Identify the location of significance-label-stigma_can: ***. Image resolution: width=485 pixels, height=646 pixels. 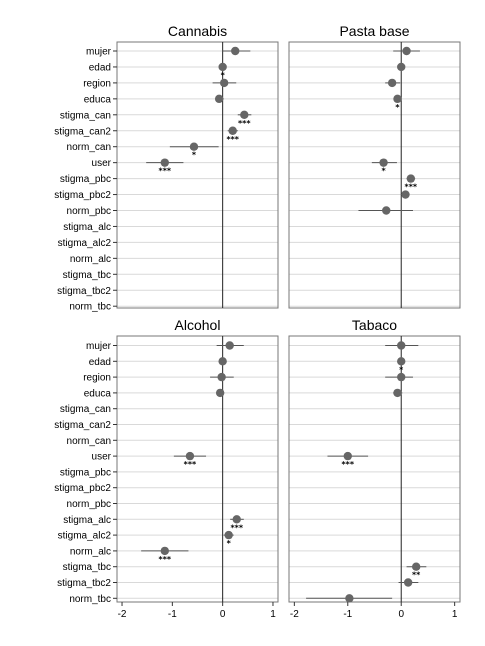
(244, 123).